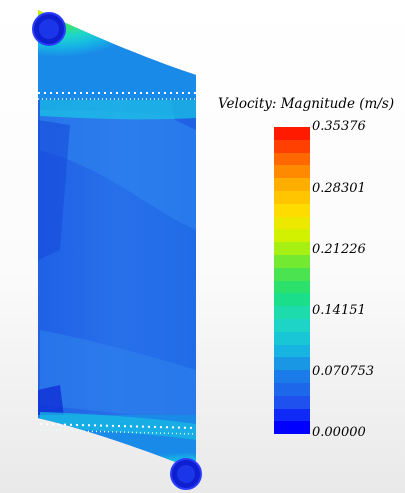 The height and width of the screenshot is (493, 405). Describe the element at coordinates (343, 371) in the screenshot. I see `colorbar-tick-label: 0.070753` at that location.